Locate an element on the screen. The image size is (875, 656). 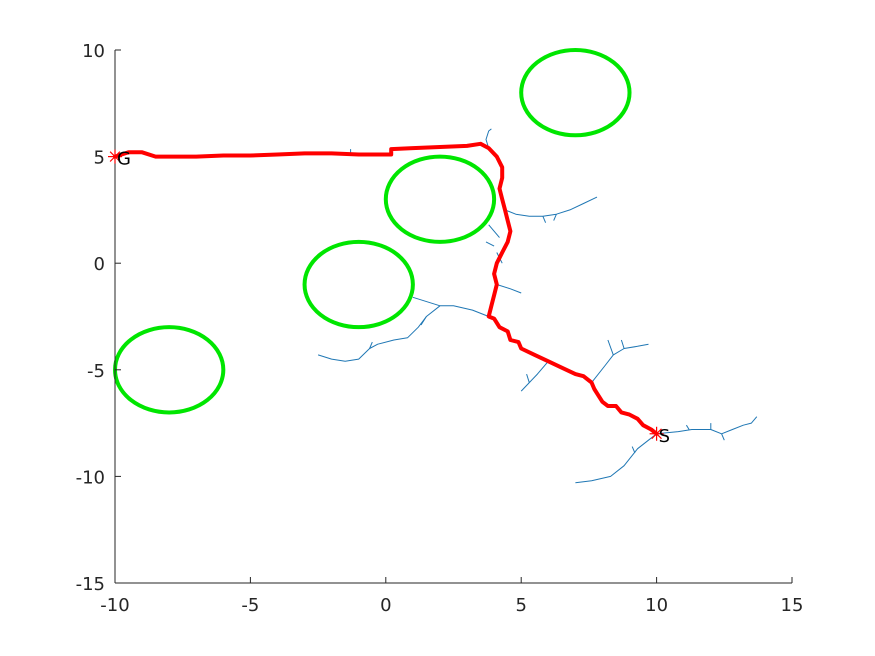
x-tick-label: 5 is located at coordinates (520, 605).